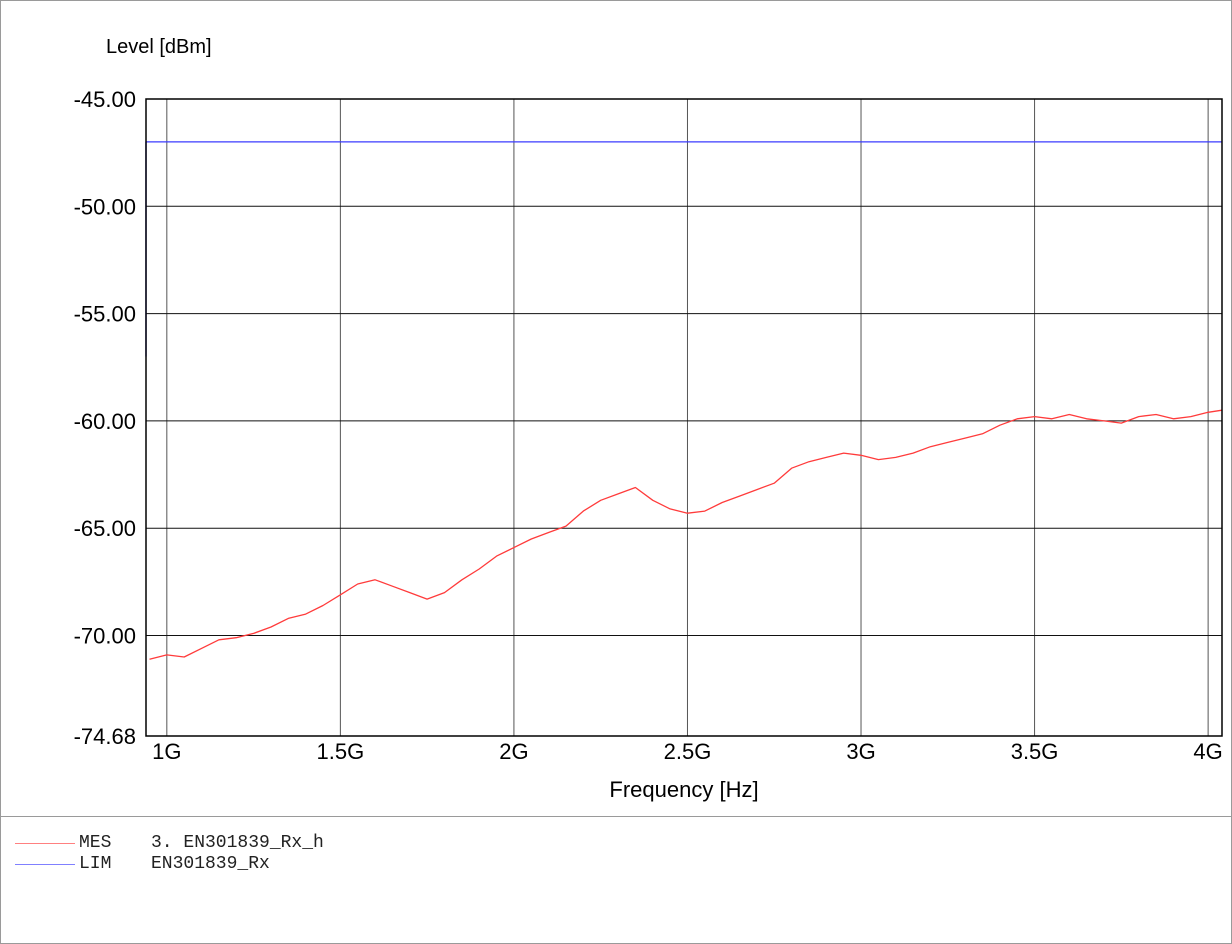 This screenshot has width=1232, height=944. I want to click on y-tick-label-2: -55.00, so click(105, 314).